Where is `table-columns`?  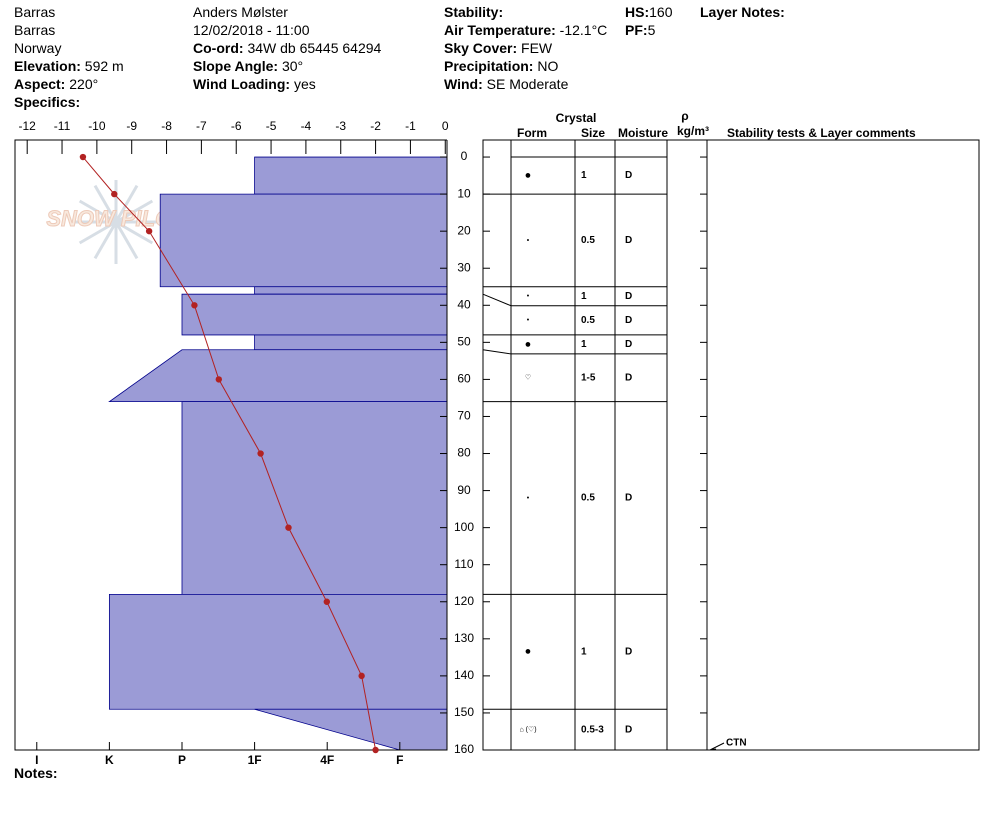 table-columns is located at coordinates (609, 445).